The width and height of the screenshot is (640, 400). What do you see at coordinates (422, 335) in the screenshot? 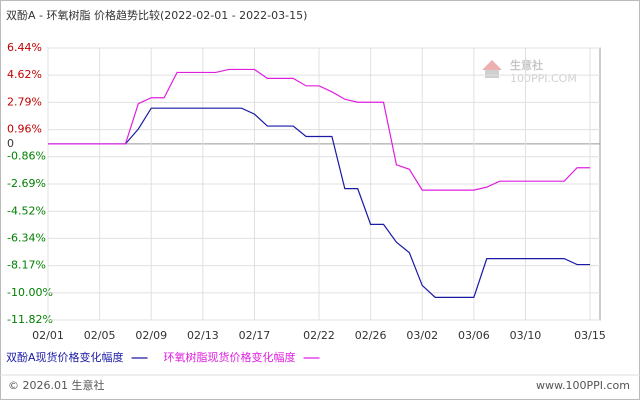
I see `x-tick-label: 03/02` at bounding box center [422, 335].